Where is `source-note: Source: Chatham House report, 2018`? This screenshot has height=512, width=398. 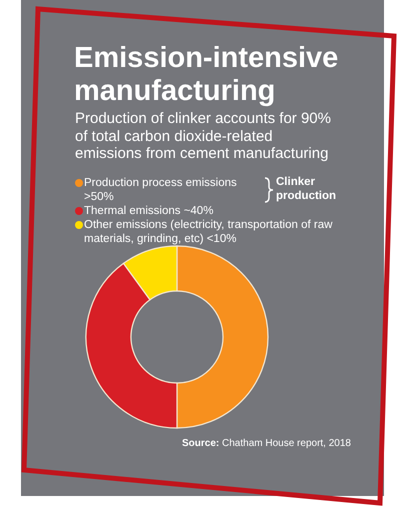 source-note: Source: Chatham House report, 2018 is located at coordinates (266, 443).